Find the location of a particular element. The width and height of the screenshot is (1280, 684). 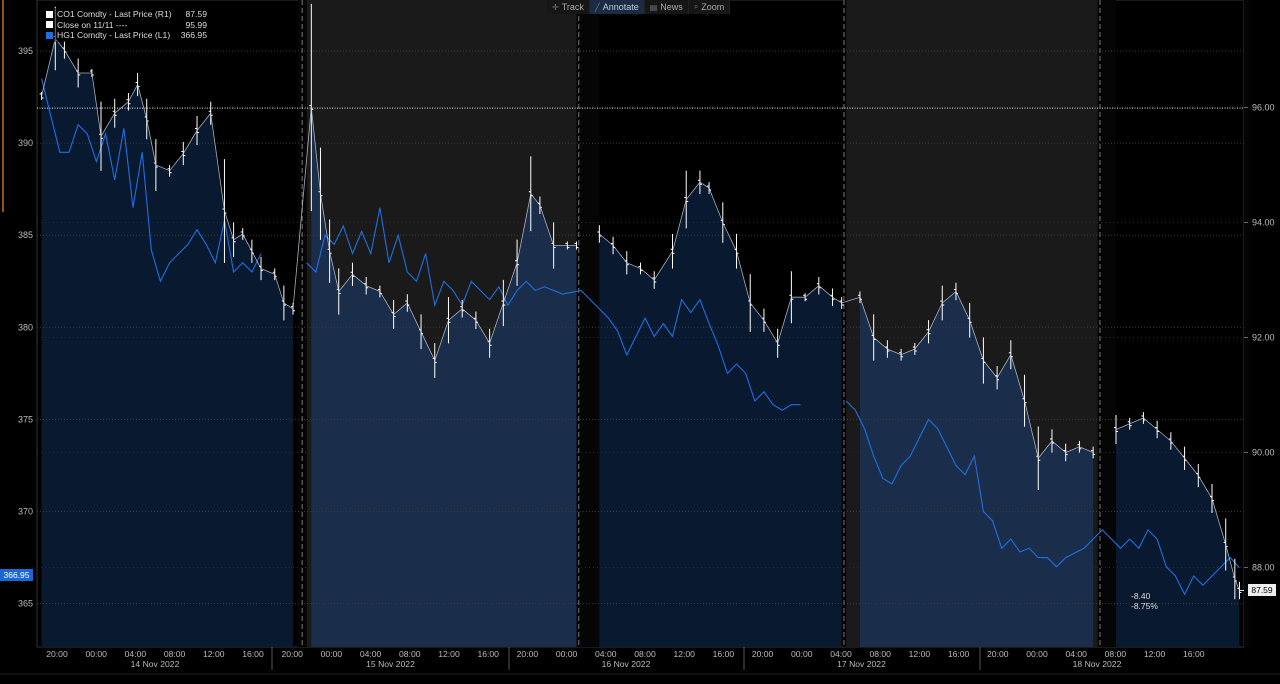

y-left-tick-label: 395 is located at coordinates (25, 51).